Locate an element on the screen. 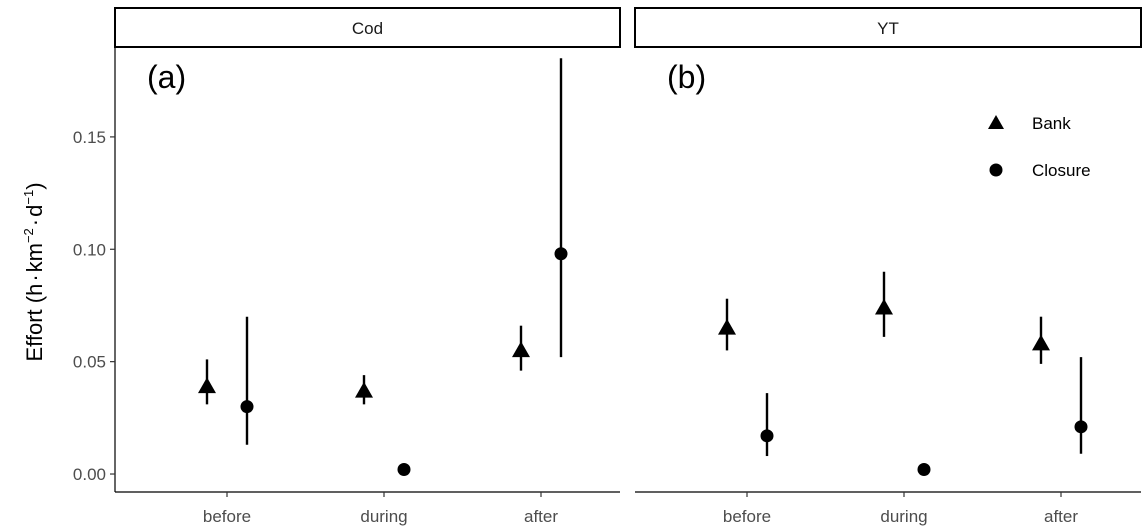 The width and height of the screenshot is (1146, 529). facet-strip-label: YT is located at coordinates (888, 28).